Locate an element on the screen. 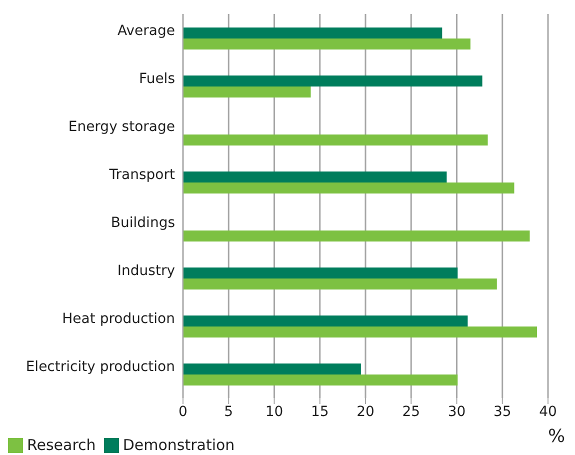 The height and width of the screenshot is (455, 575). x-axis-title: % is located at coordinates (557, 436).